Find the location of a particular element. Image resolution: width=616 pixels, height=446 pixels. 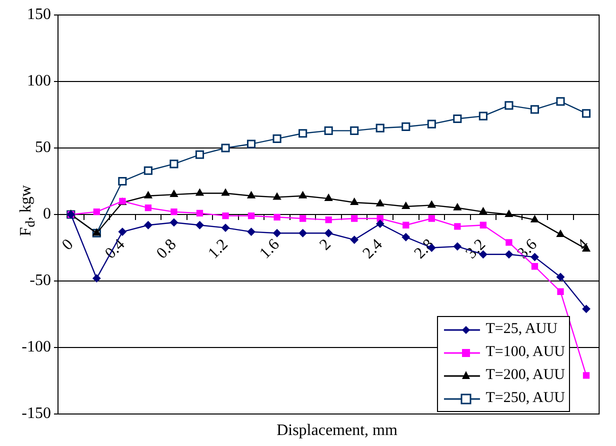

x-tick-label: 2.4 is located at coordinates (373, 249).